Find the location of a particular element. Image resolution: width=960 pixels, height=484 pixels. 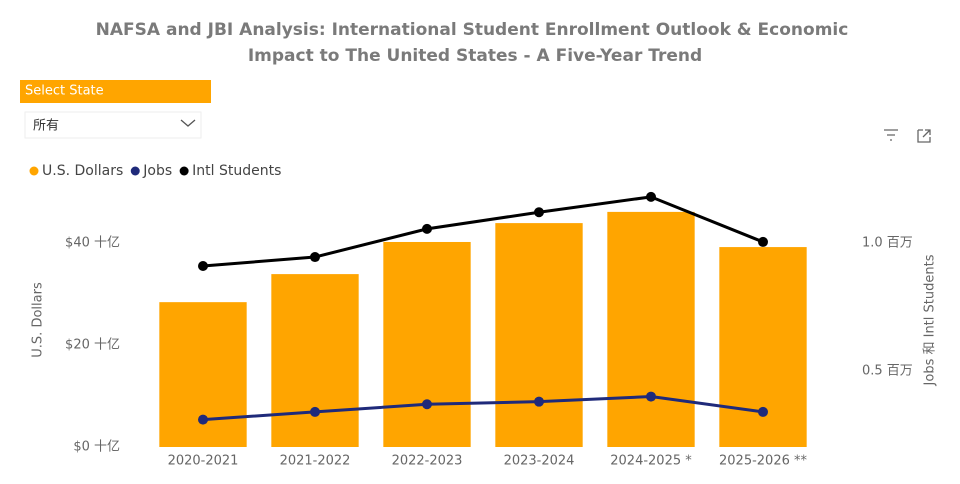

dropdown is located at coordinates (113, 125).